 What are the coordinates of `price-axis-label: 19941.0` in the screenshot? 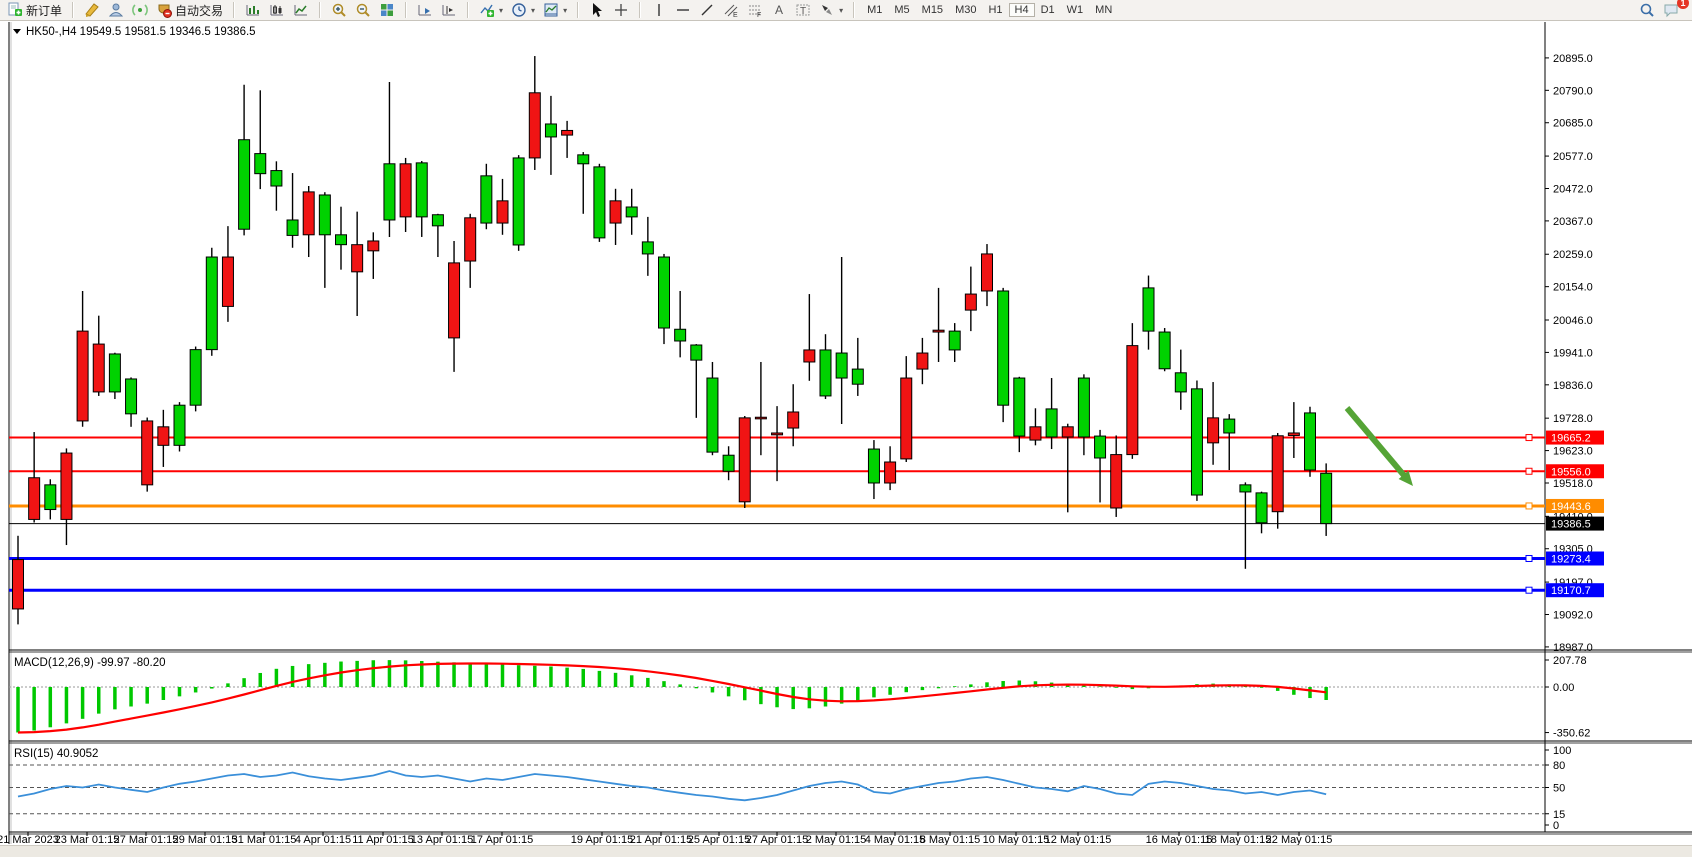 It's located at (1573, 353).